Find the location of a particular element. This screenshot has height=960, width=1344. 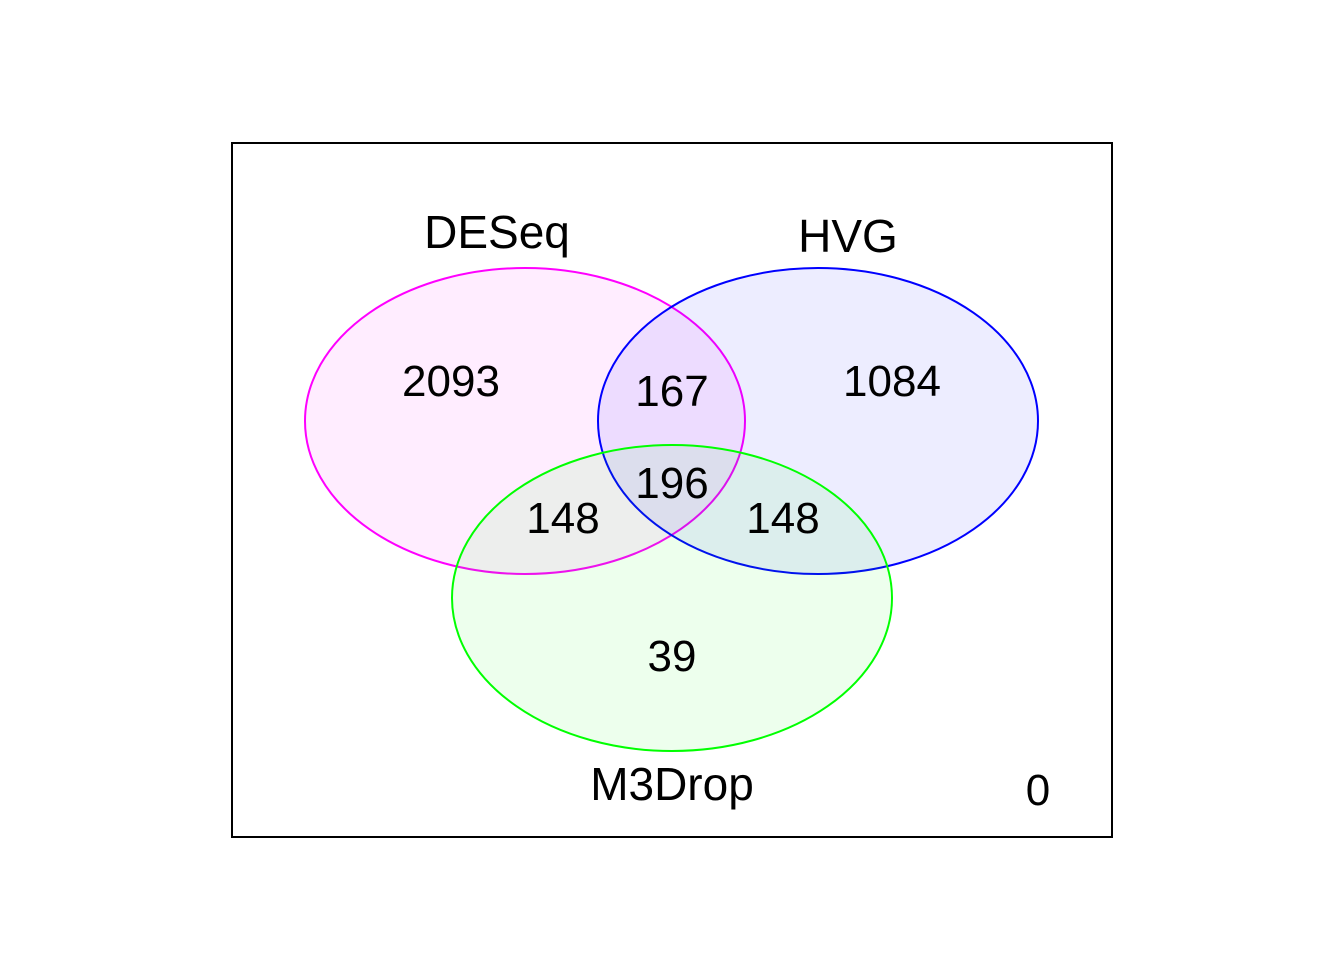

deseq-only-count: 2093 is located at coordinates (451, 381).